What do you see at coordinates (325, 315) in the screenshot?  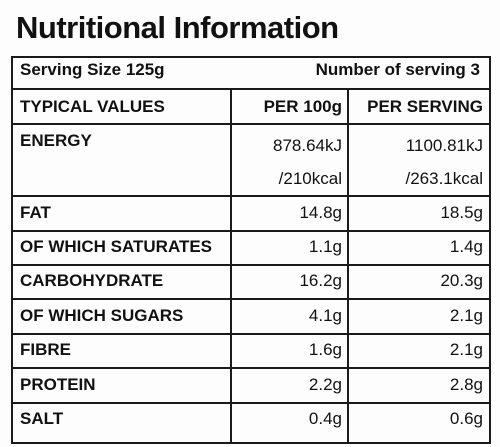 I see `sugars-per100g: 4.1g` at bounding box center [325, 315].